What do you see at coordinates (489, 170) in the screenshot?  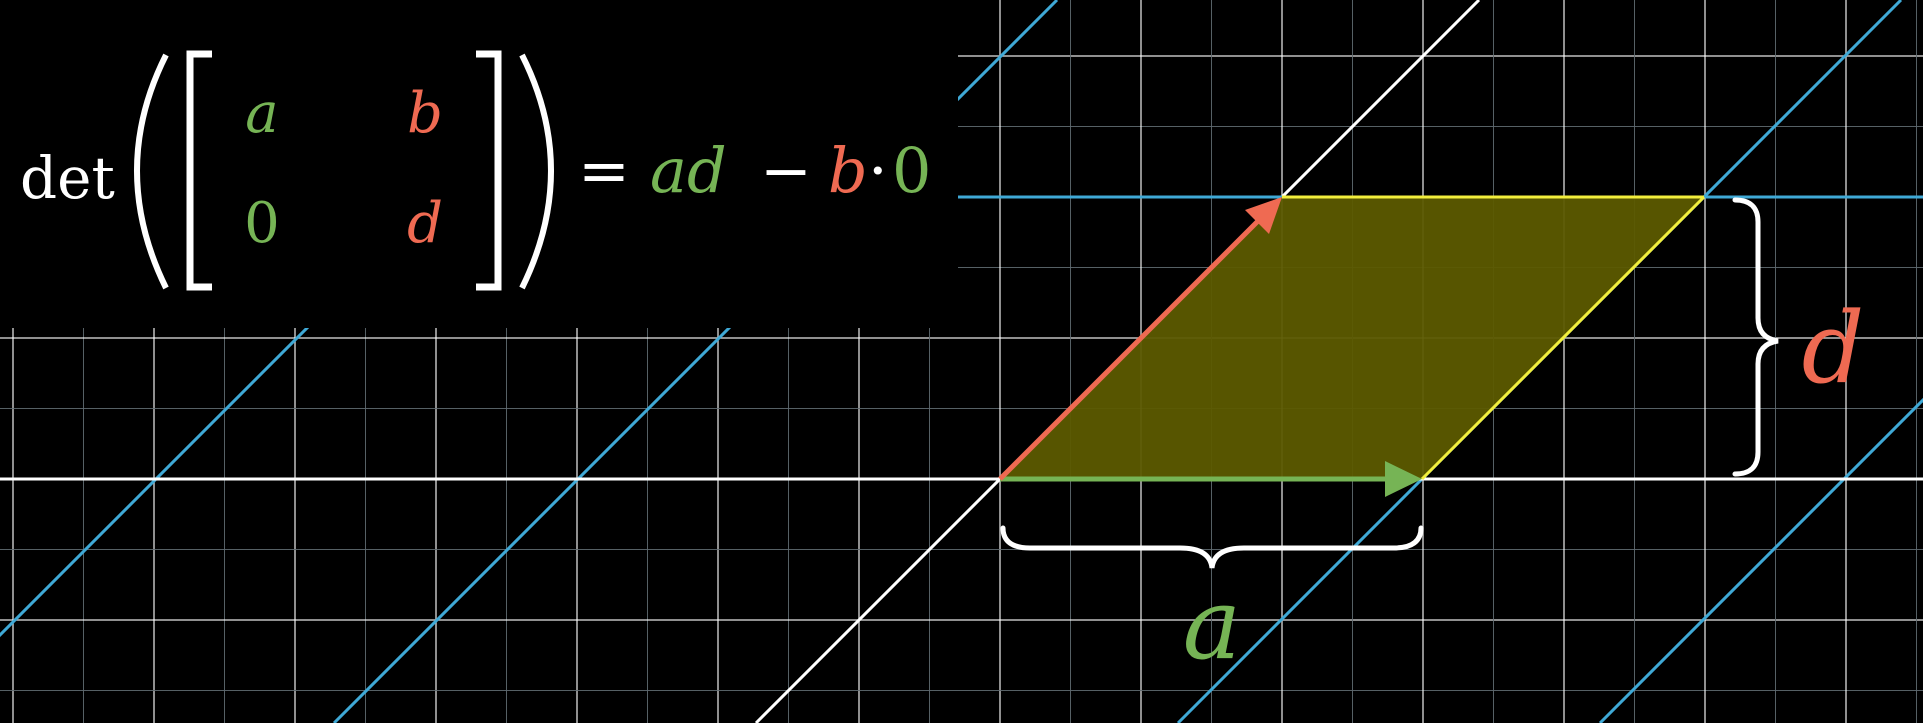 I see `right-bracket` at bounding box center [489, 170].